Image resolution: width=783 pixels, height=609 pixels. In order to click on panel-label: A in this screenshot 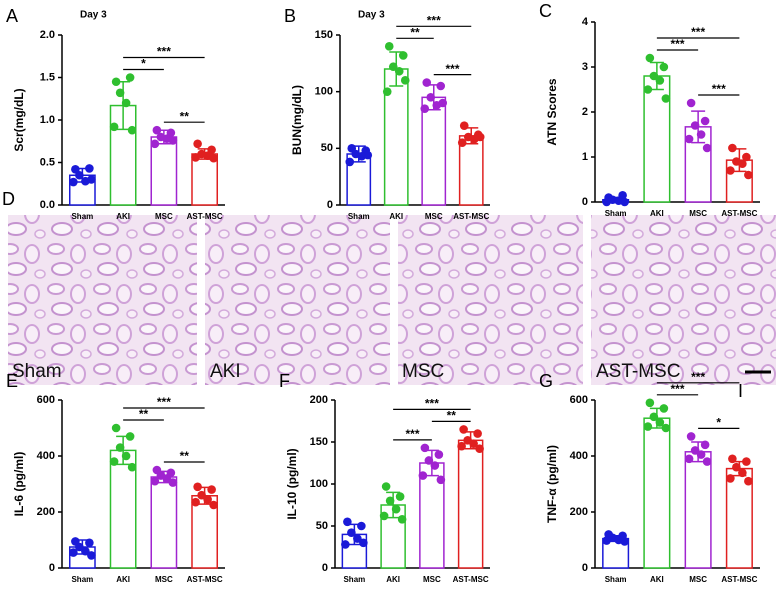, I will do `click(12, 16)`.